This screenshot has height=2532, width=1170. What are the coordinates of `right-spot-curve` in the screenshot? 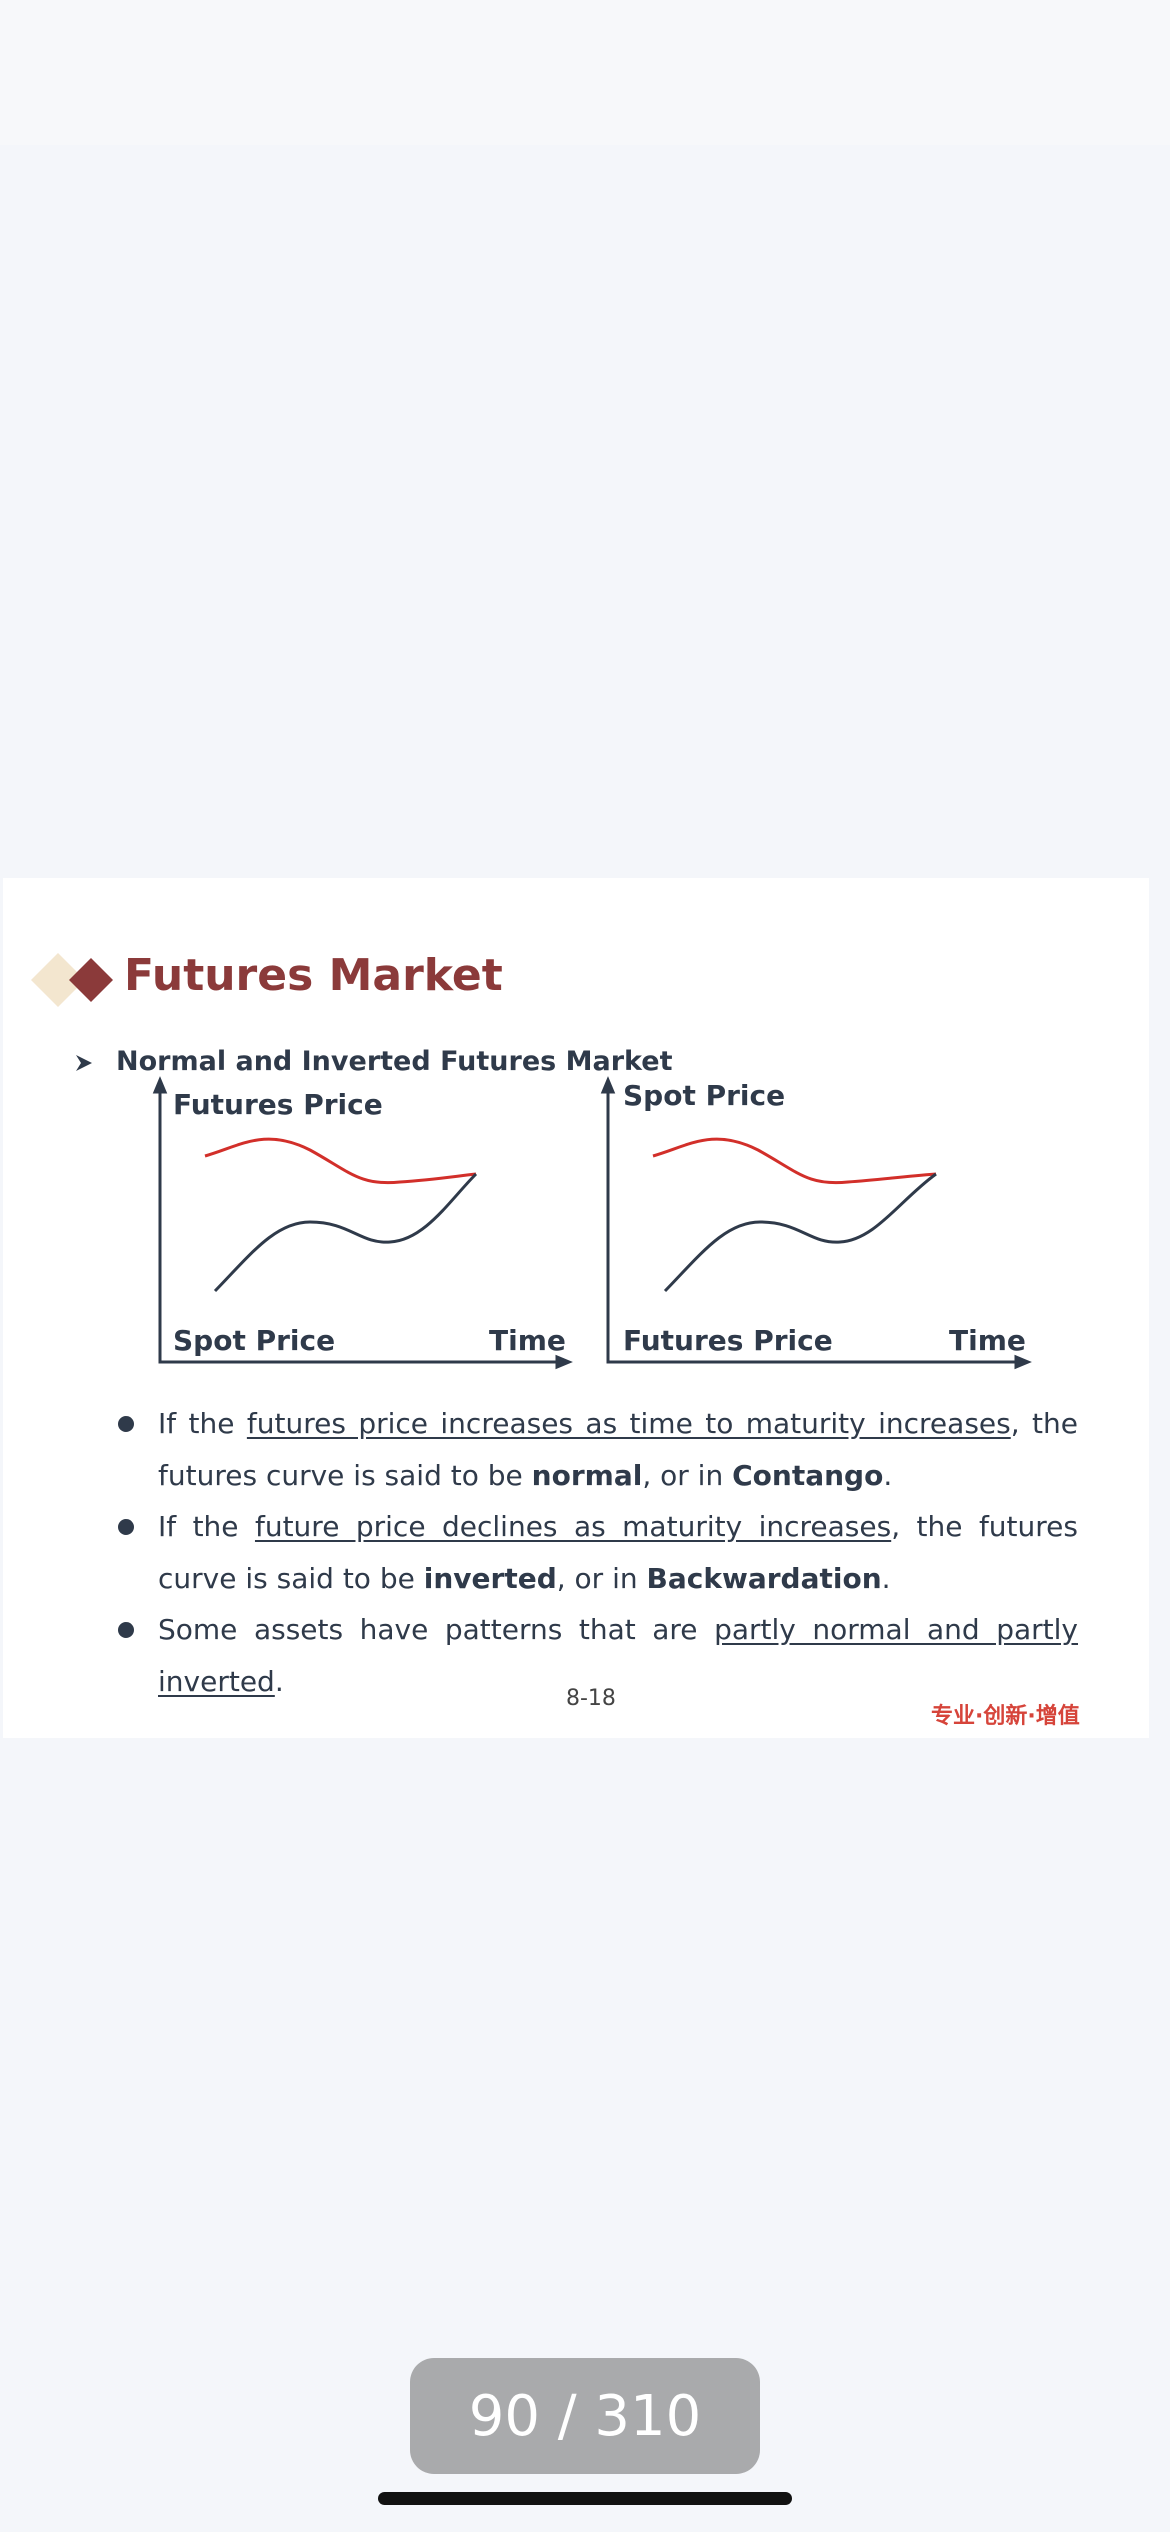 It's located at (794, 1161).